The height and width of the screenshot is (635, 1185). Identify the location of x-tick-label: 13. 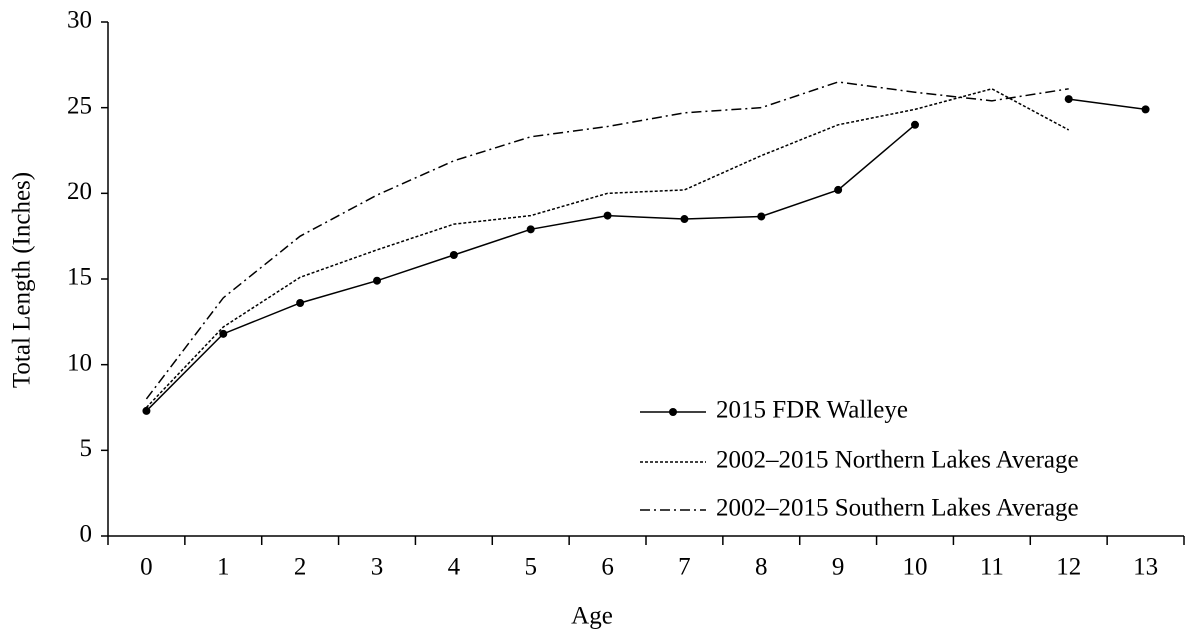
(1145, 567).